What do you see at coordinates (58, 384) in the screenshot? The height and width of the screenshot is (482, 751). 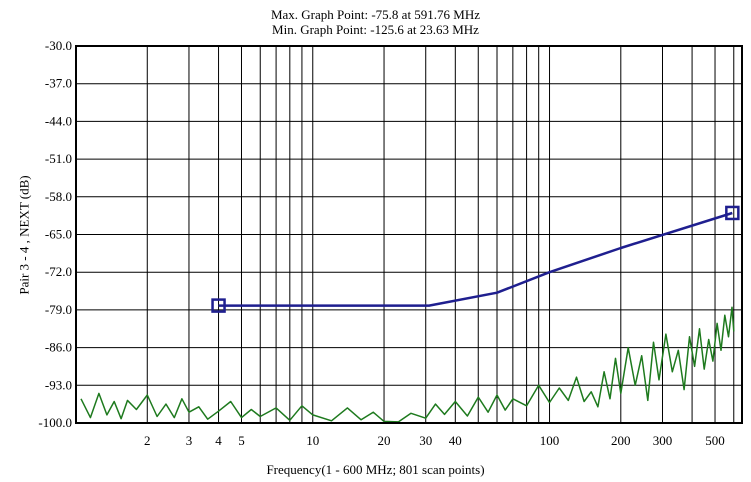 I see `y-tick-label: -93.0` at bounding box center [58, 384].